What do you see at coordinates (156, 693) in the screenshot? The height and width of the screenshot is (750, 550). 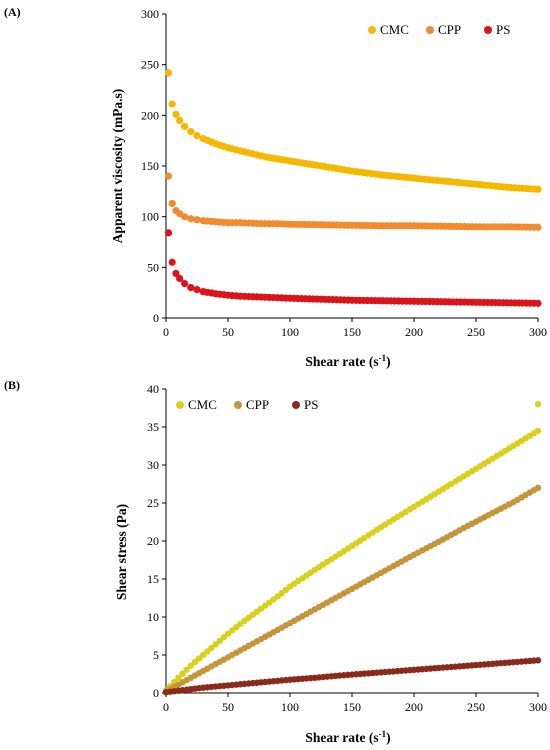 I see `panel-b-y-tick-label: 0` at bounding box center [156, 693].